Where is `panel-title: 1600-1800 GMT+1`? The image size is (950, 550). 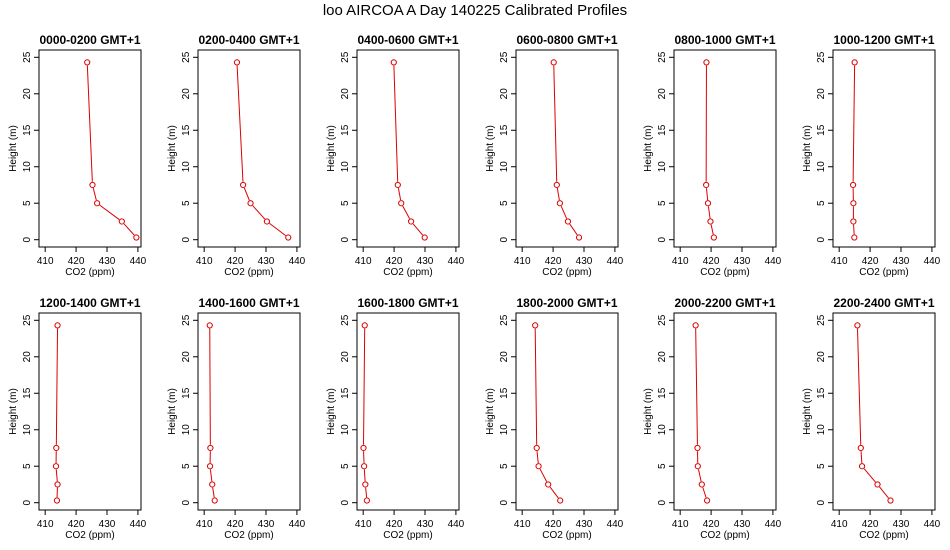
panel-title: 1600-1800 GMT+1 is located at coordinates (407, 303).